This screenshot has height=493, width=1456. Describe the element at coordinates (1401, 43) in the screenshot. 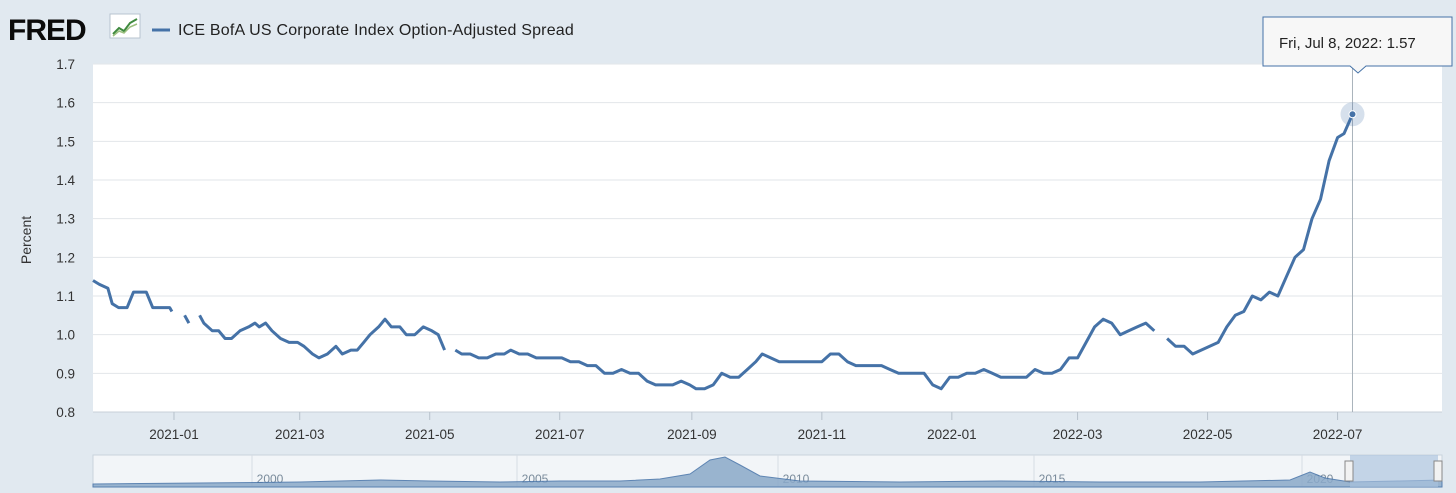

I see `tooltip-value: 1.57` at that location.